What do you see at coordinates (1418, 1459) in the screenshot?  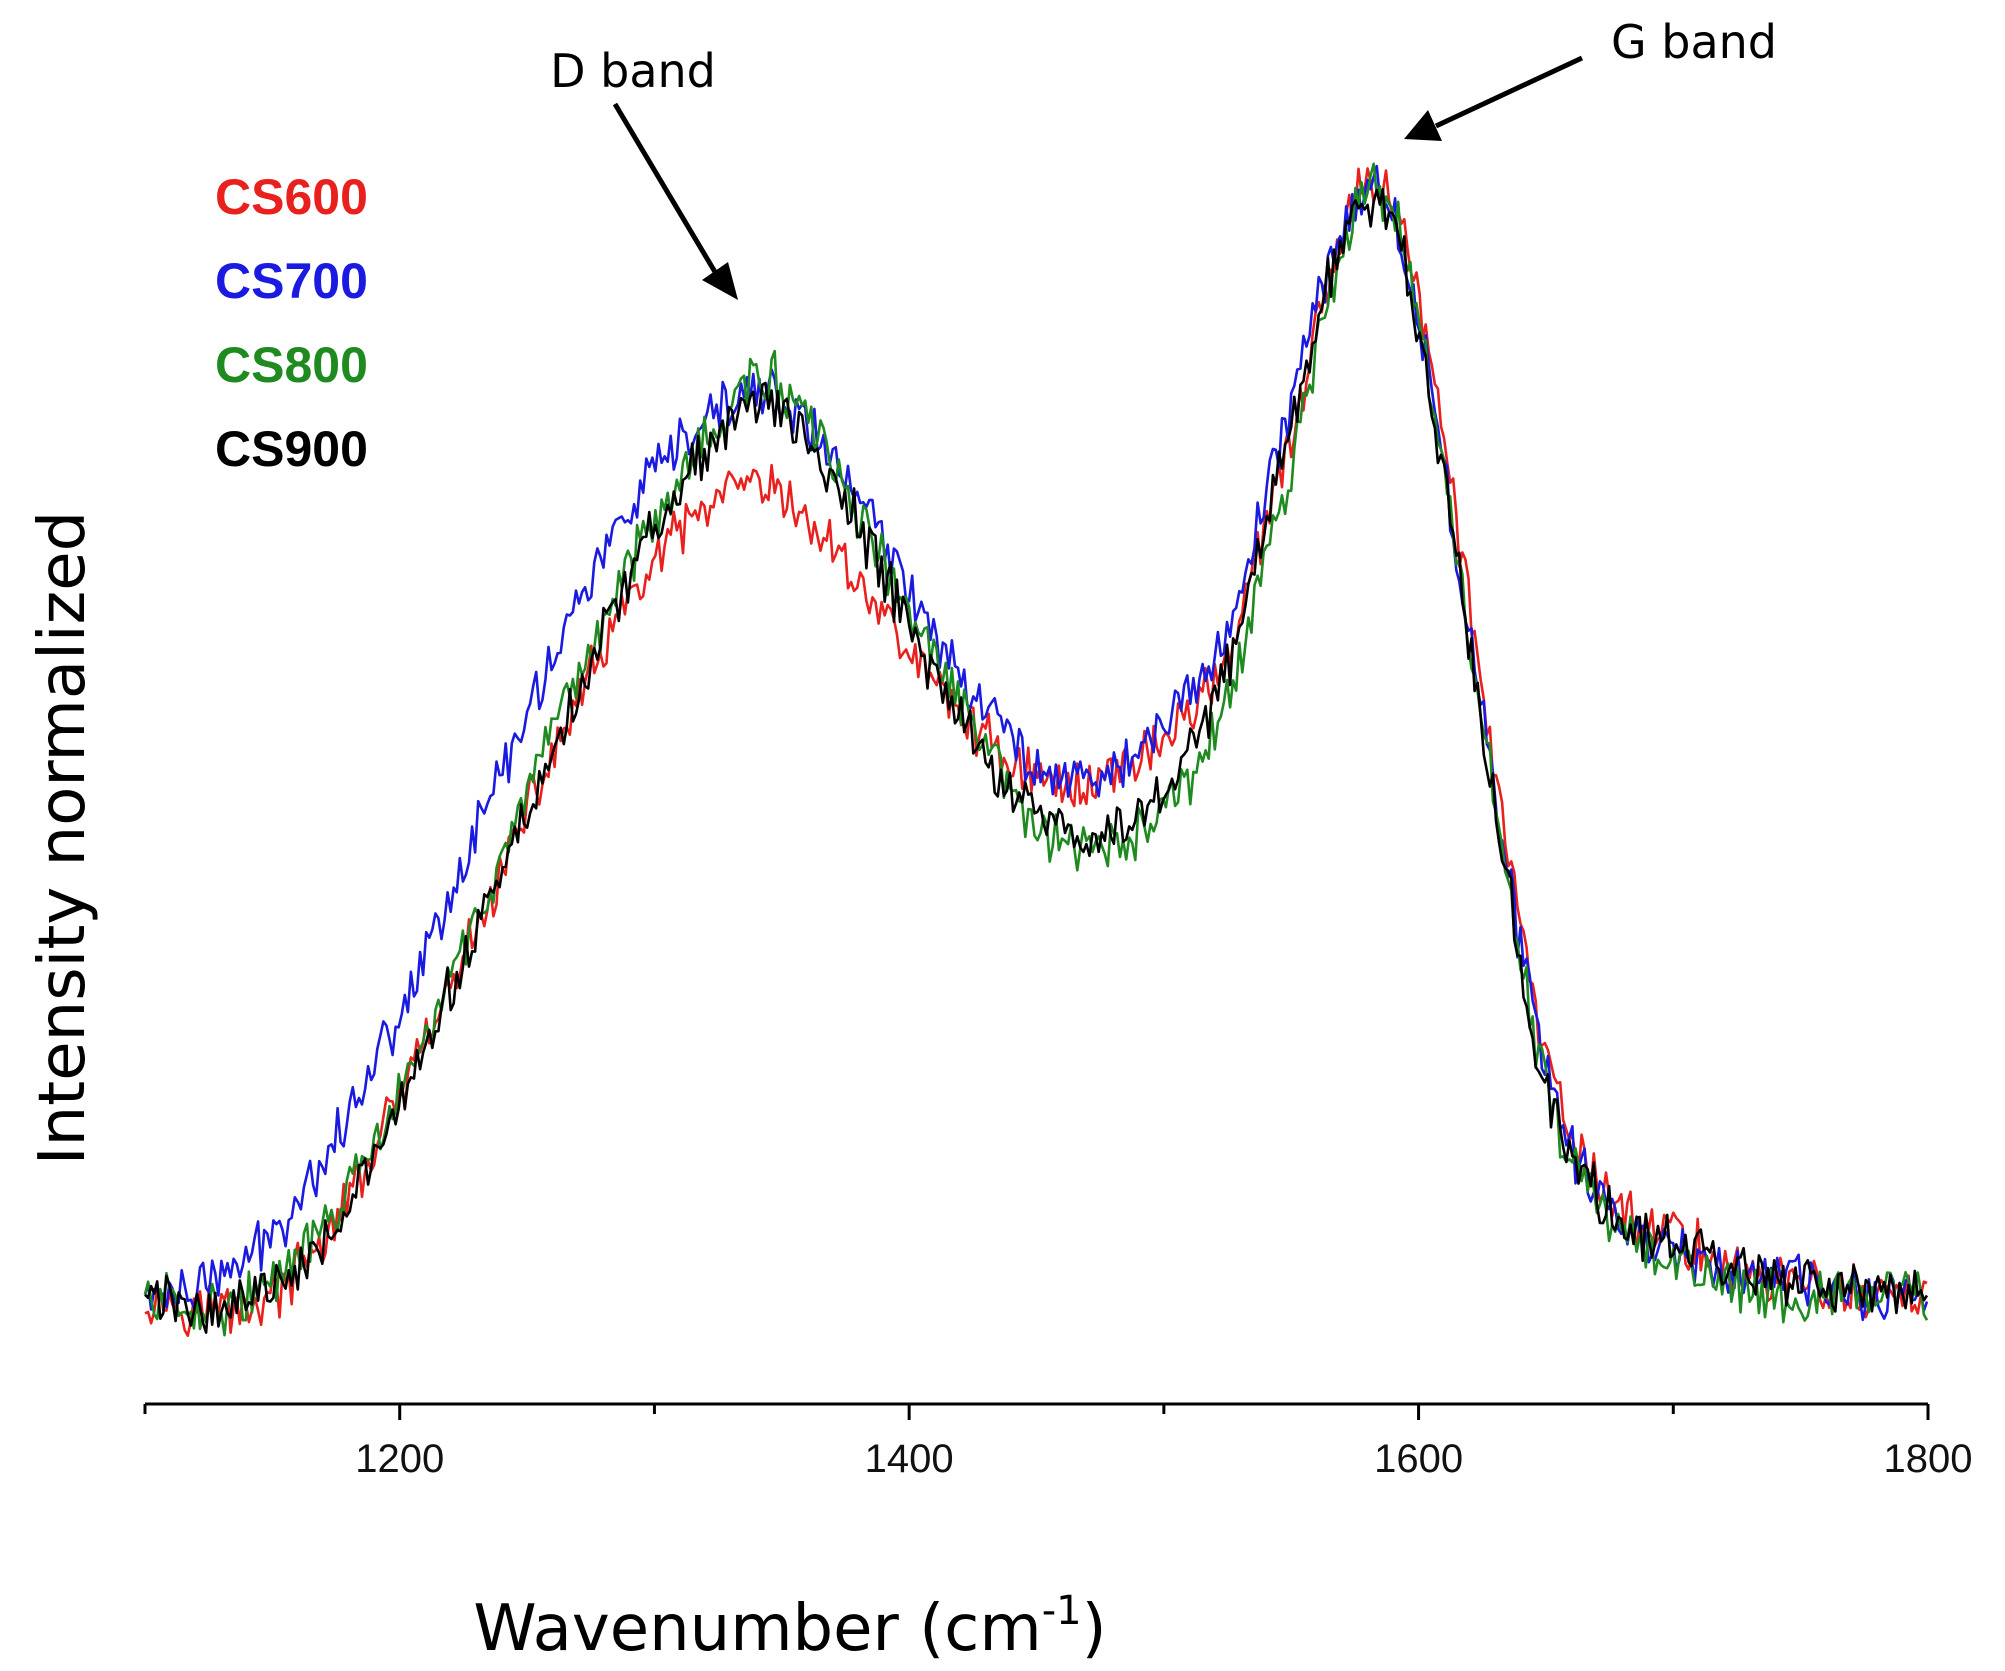 I see `x-tick-label: 1600` at bounding box center [1418, 1459].